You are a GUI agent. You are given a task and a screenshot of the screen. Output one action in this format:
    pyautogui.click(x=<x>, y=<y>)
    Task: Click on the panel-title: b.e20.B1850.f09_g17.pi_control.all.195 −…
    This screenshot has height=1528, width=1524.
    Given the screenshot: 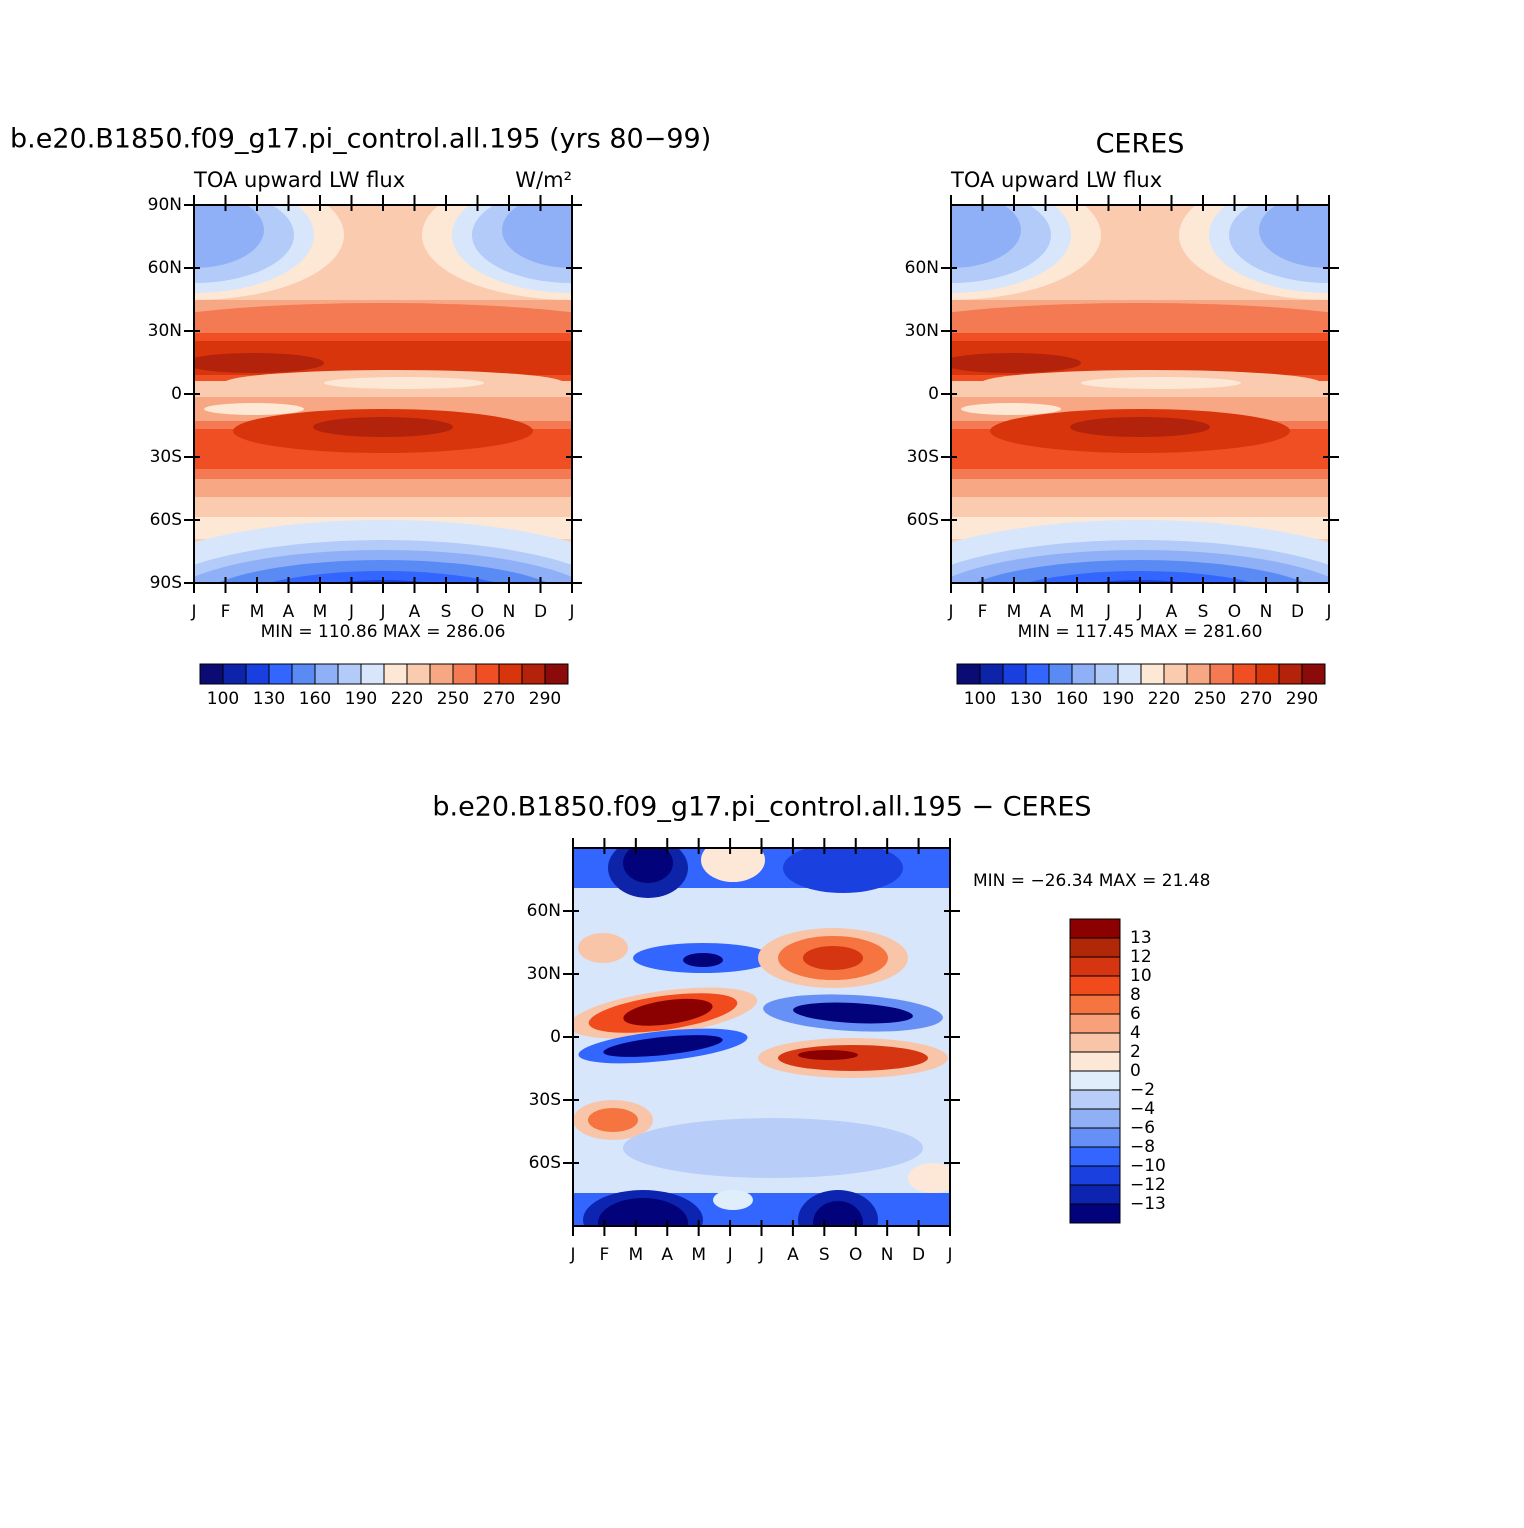 What is the action you would take?
    pyautogui.click(x=761, y=807)
    